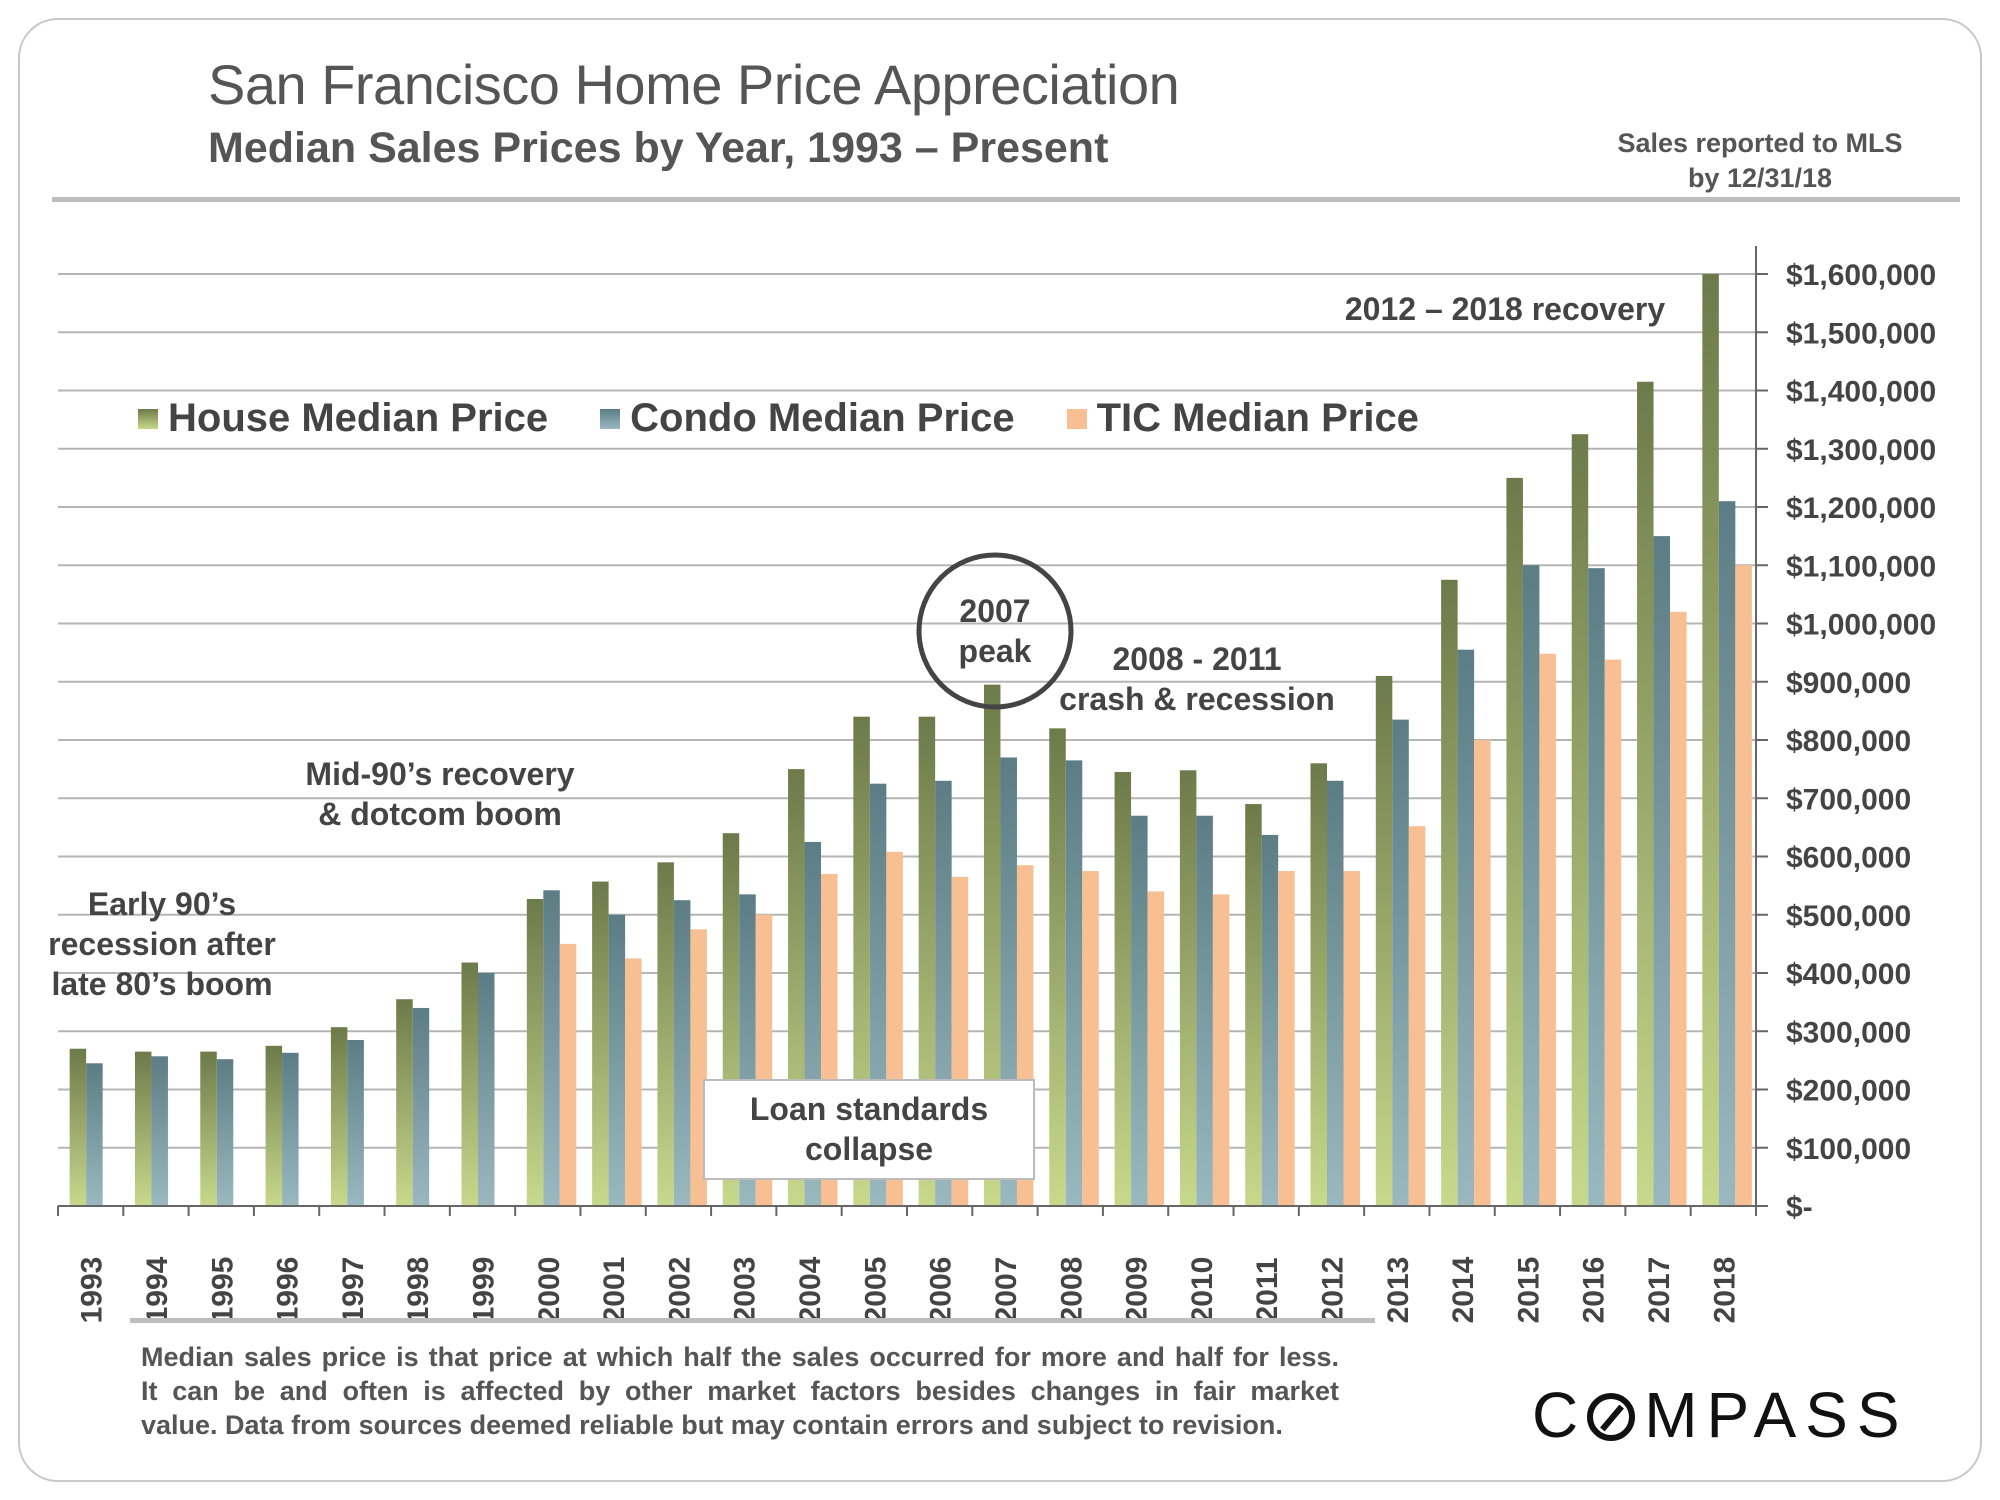 This screenshot has width=2000, height=1500. I want to click on x-tick-label: 2014, so click(1463, 1289).